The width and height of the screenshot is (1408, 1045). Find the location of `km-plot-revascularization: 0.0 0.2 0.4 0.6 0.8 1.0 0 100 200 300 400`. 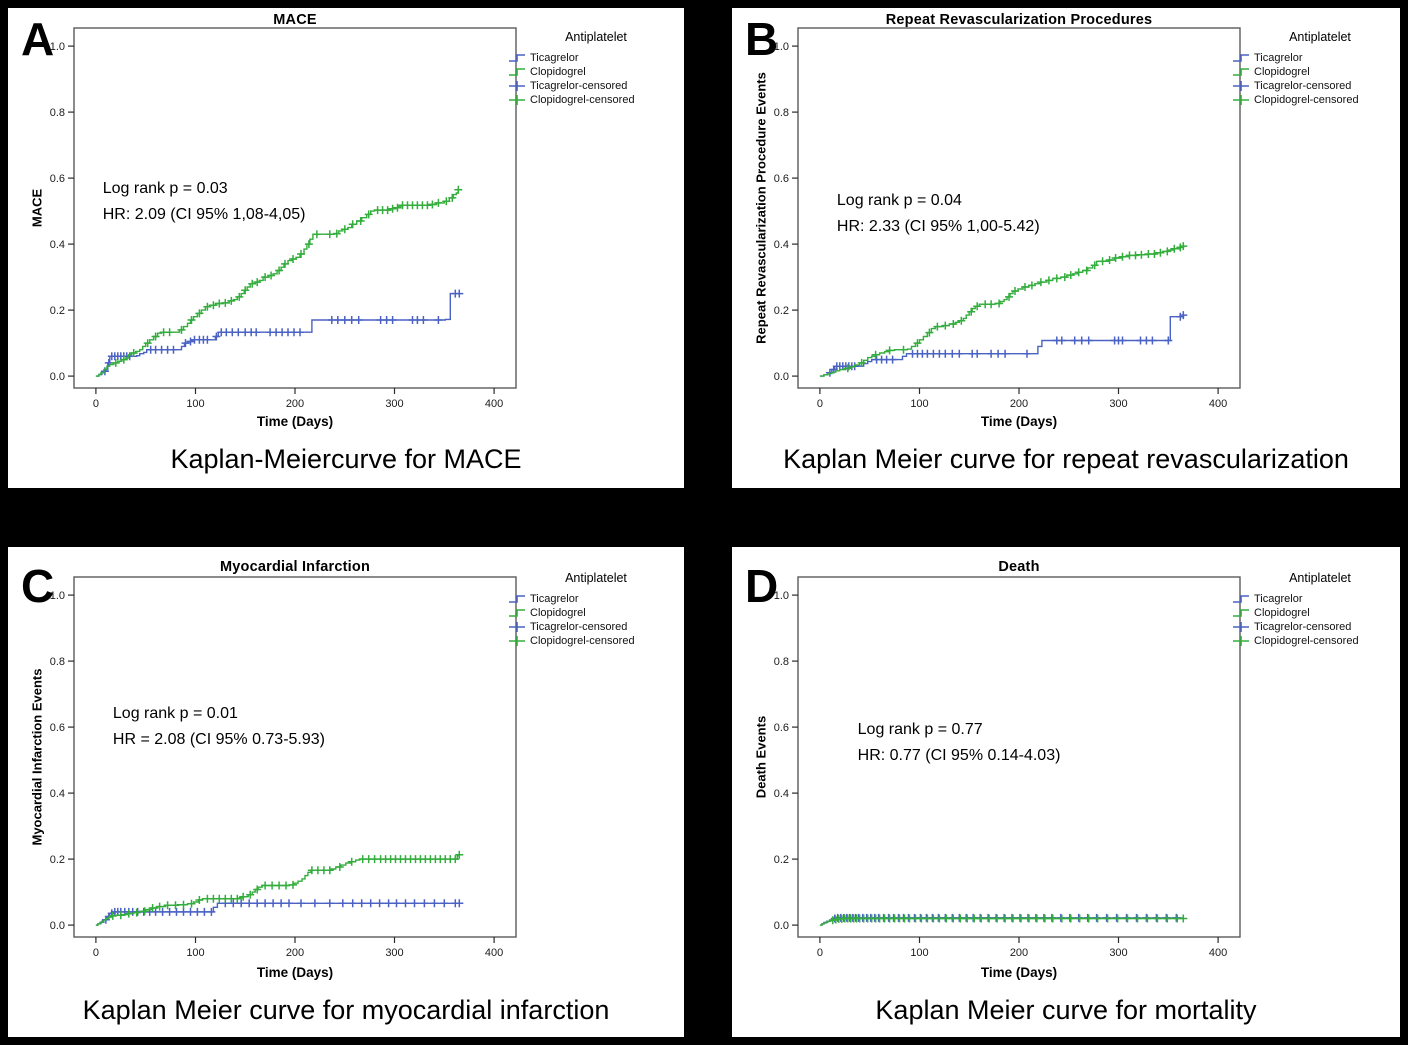

km-plot-revascularization: 0.0 0.2 0.4 0.6 0.8 1.0 0 100 200 300 400 is located at coordinates (1007, 218).